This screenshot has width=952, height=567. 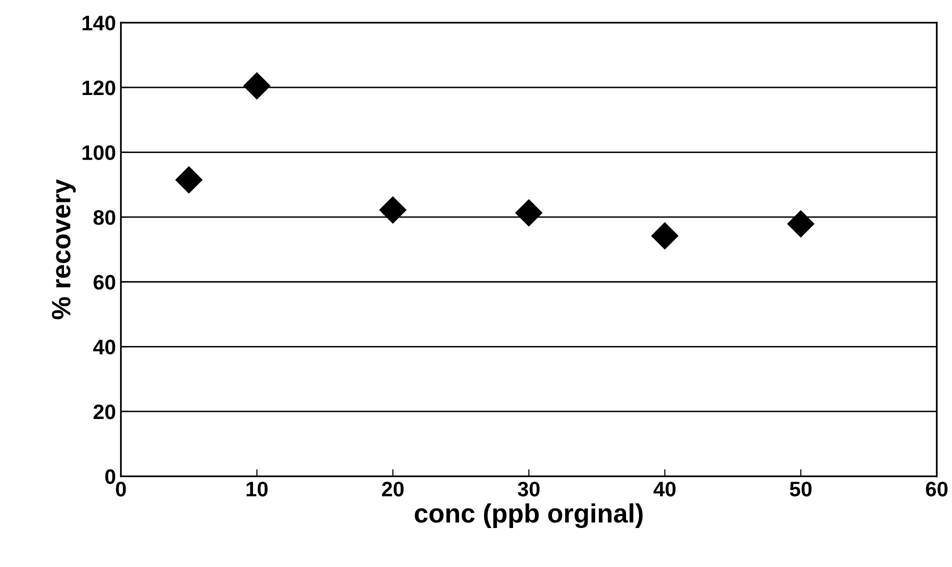 What do you see at coordinates (104, 347) in the screenshot?
I see `y-tick-label: 40` at bounding box center [104, 347].